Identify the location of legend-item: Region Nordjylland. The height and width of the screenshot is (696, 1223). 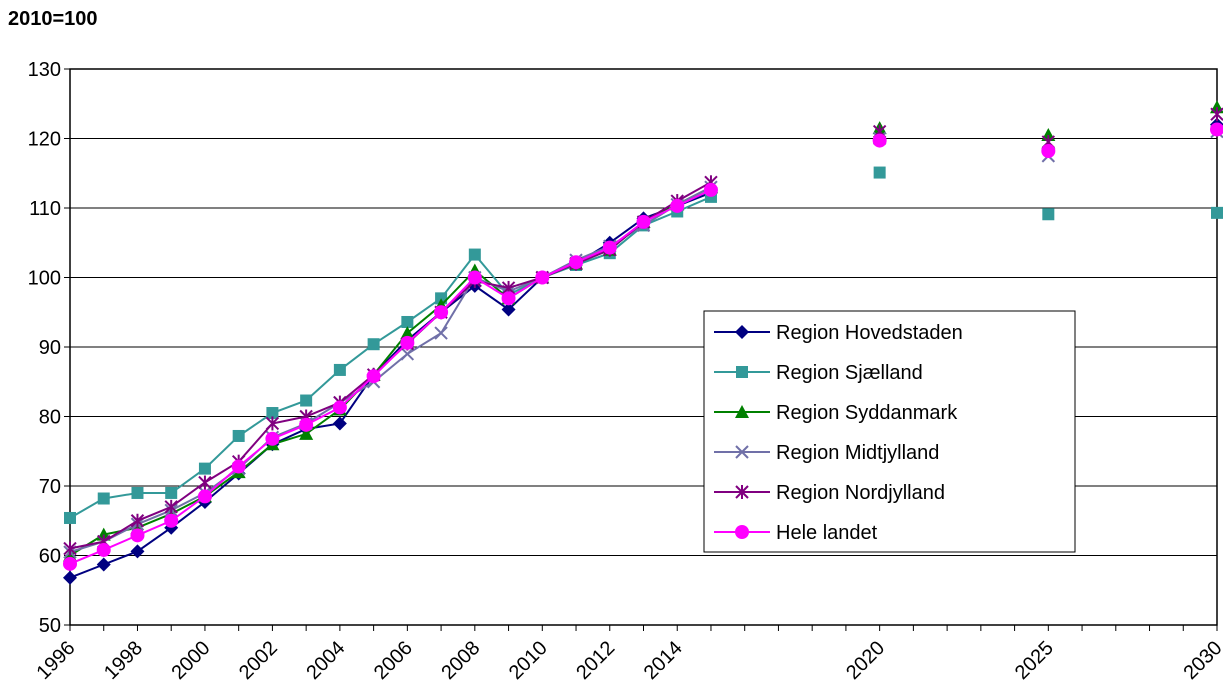
(829, 493).